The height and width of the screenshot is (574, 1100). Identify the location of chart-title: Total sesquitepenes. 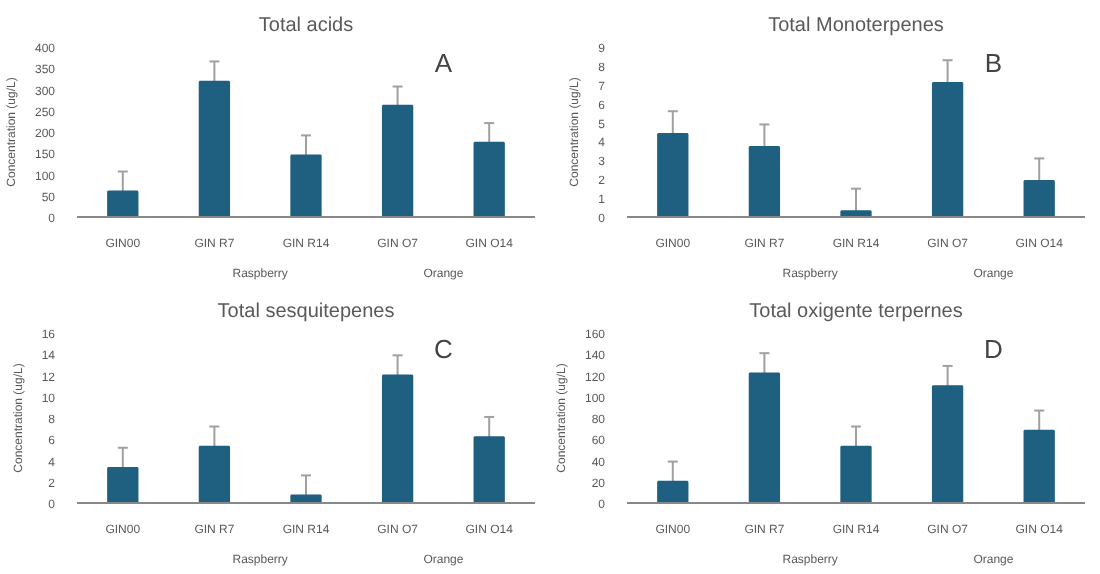
(306, 312).